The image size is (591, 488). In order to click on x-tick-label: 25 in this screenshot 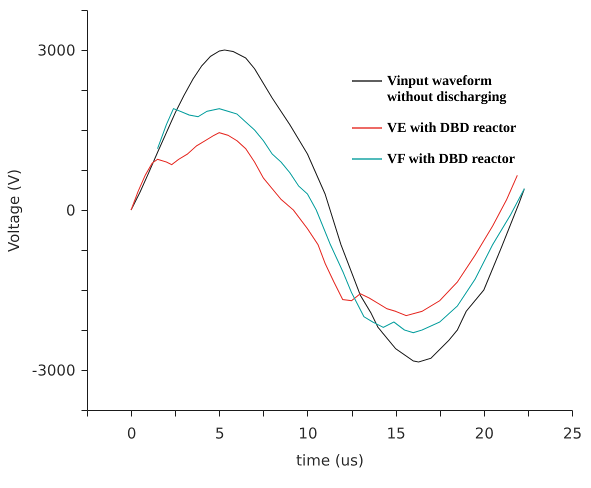, I will do `click(572, 433)`.